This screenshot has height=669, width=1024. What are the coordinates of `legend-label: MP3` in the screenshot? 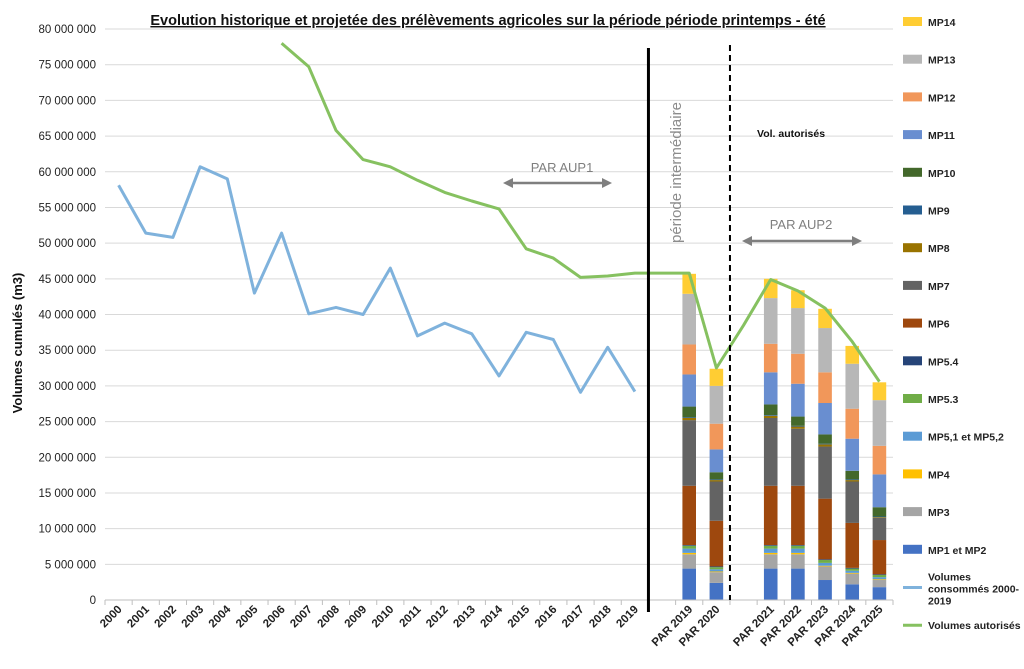 It's located at (939, 513).